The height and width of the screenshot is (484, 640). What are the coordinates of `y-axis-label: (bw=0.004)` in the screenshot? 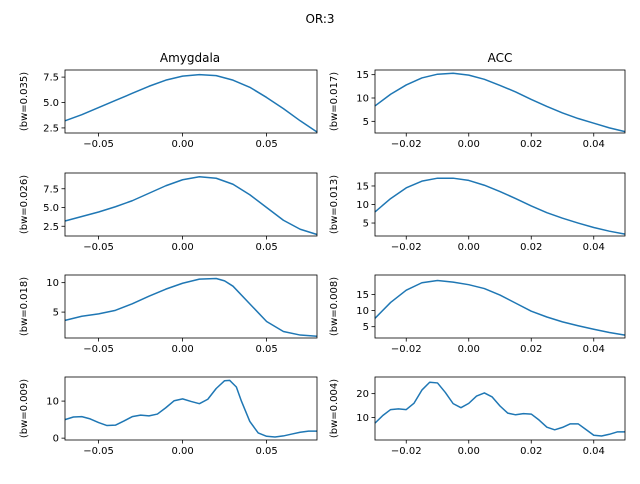 It's located at (334, 408).